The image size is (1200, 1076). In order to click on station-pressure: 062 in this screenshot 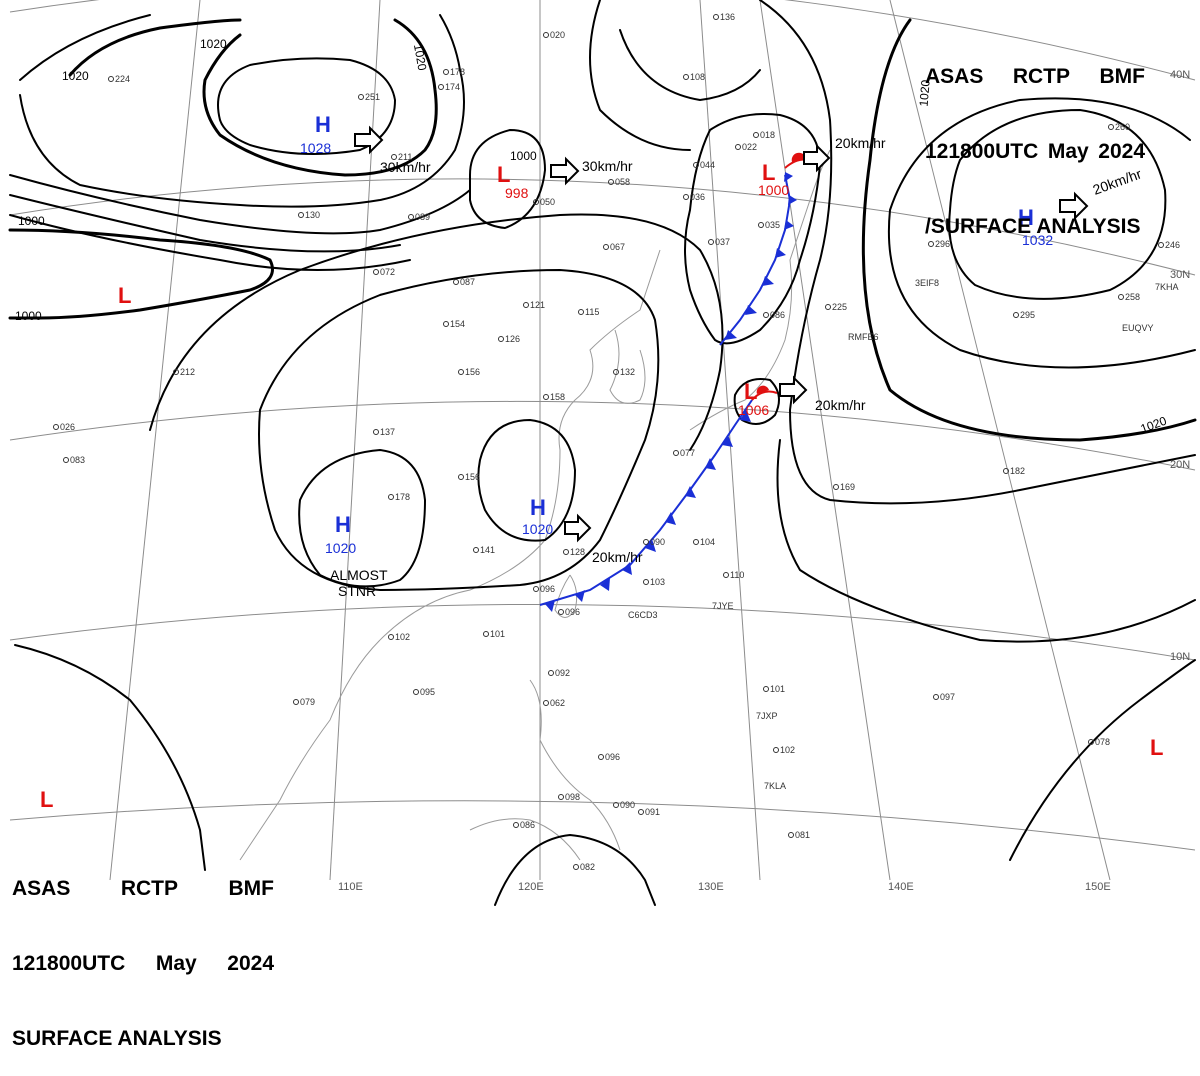, I will do `click(557, 703)`.